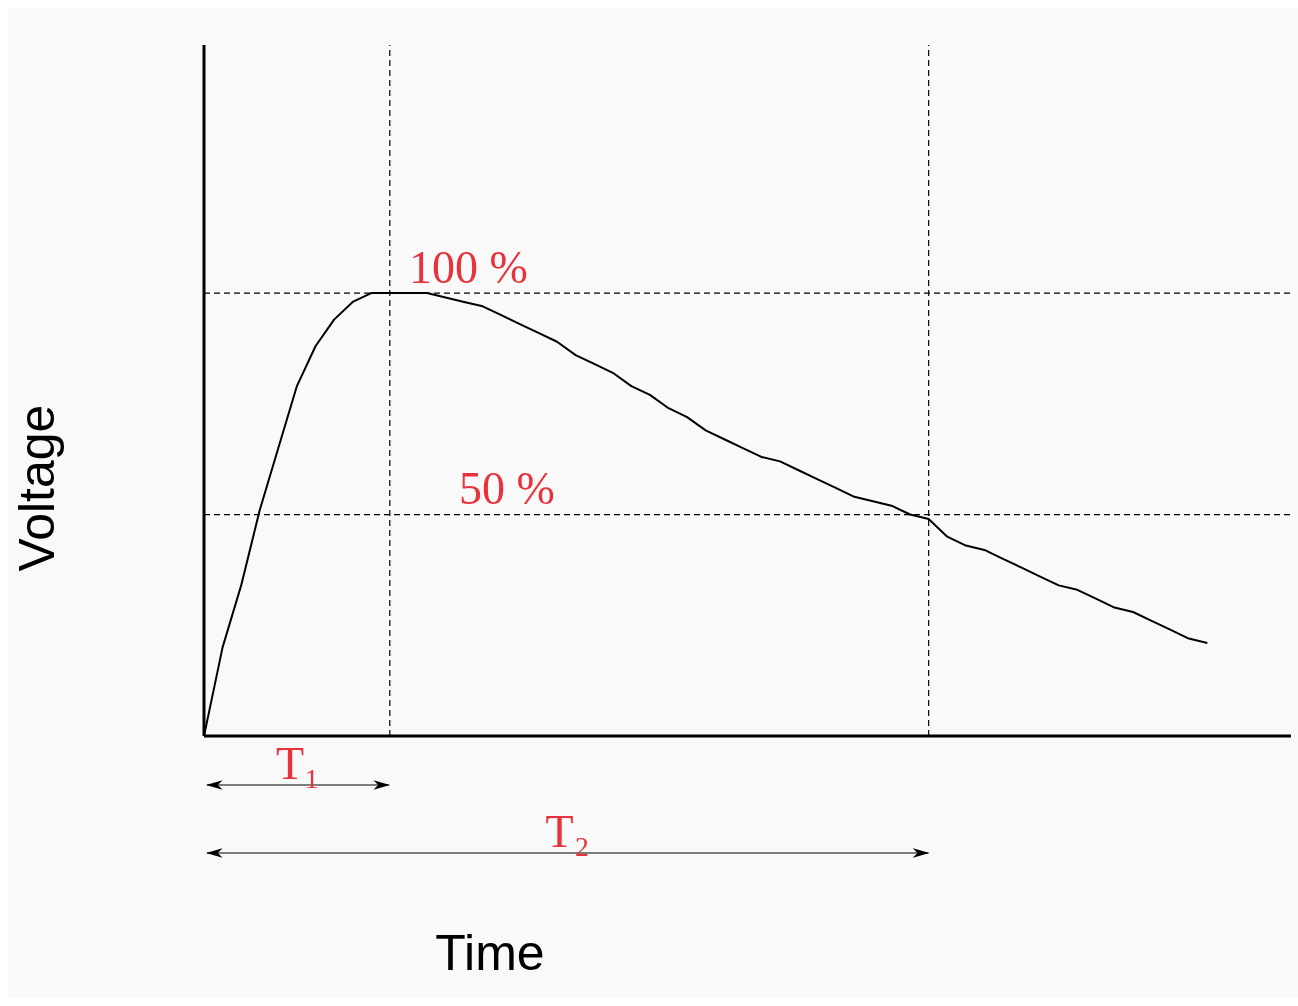 This screenshot has width=1298, height=1006. I want to click on text: T₂, so click(567, 831).